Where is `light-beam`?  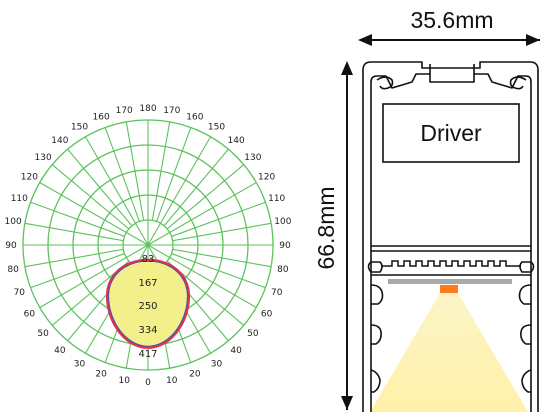 light-beam is located at coordinates (449, 352).